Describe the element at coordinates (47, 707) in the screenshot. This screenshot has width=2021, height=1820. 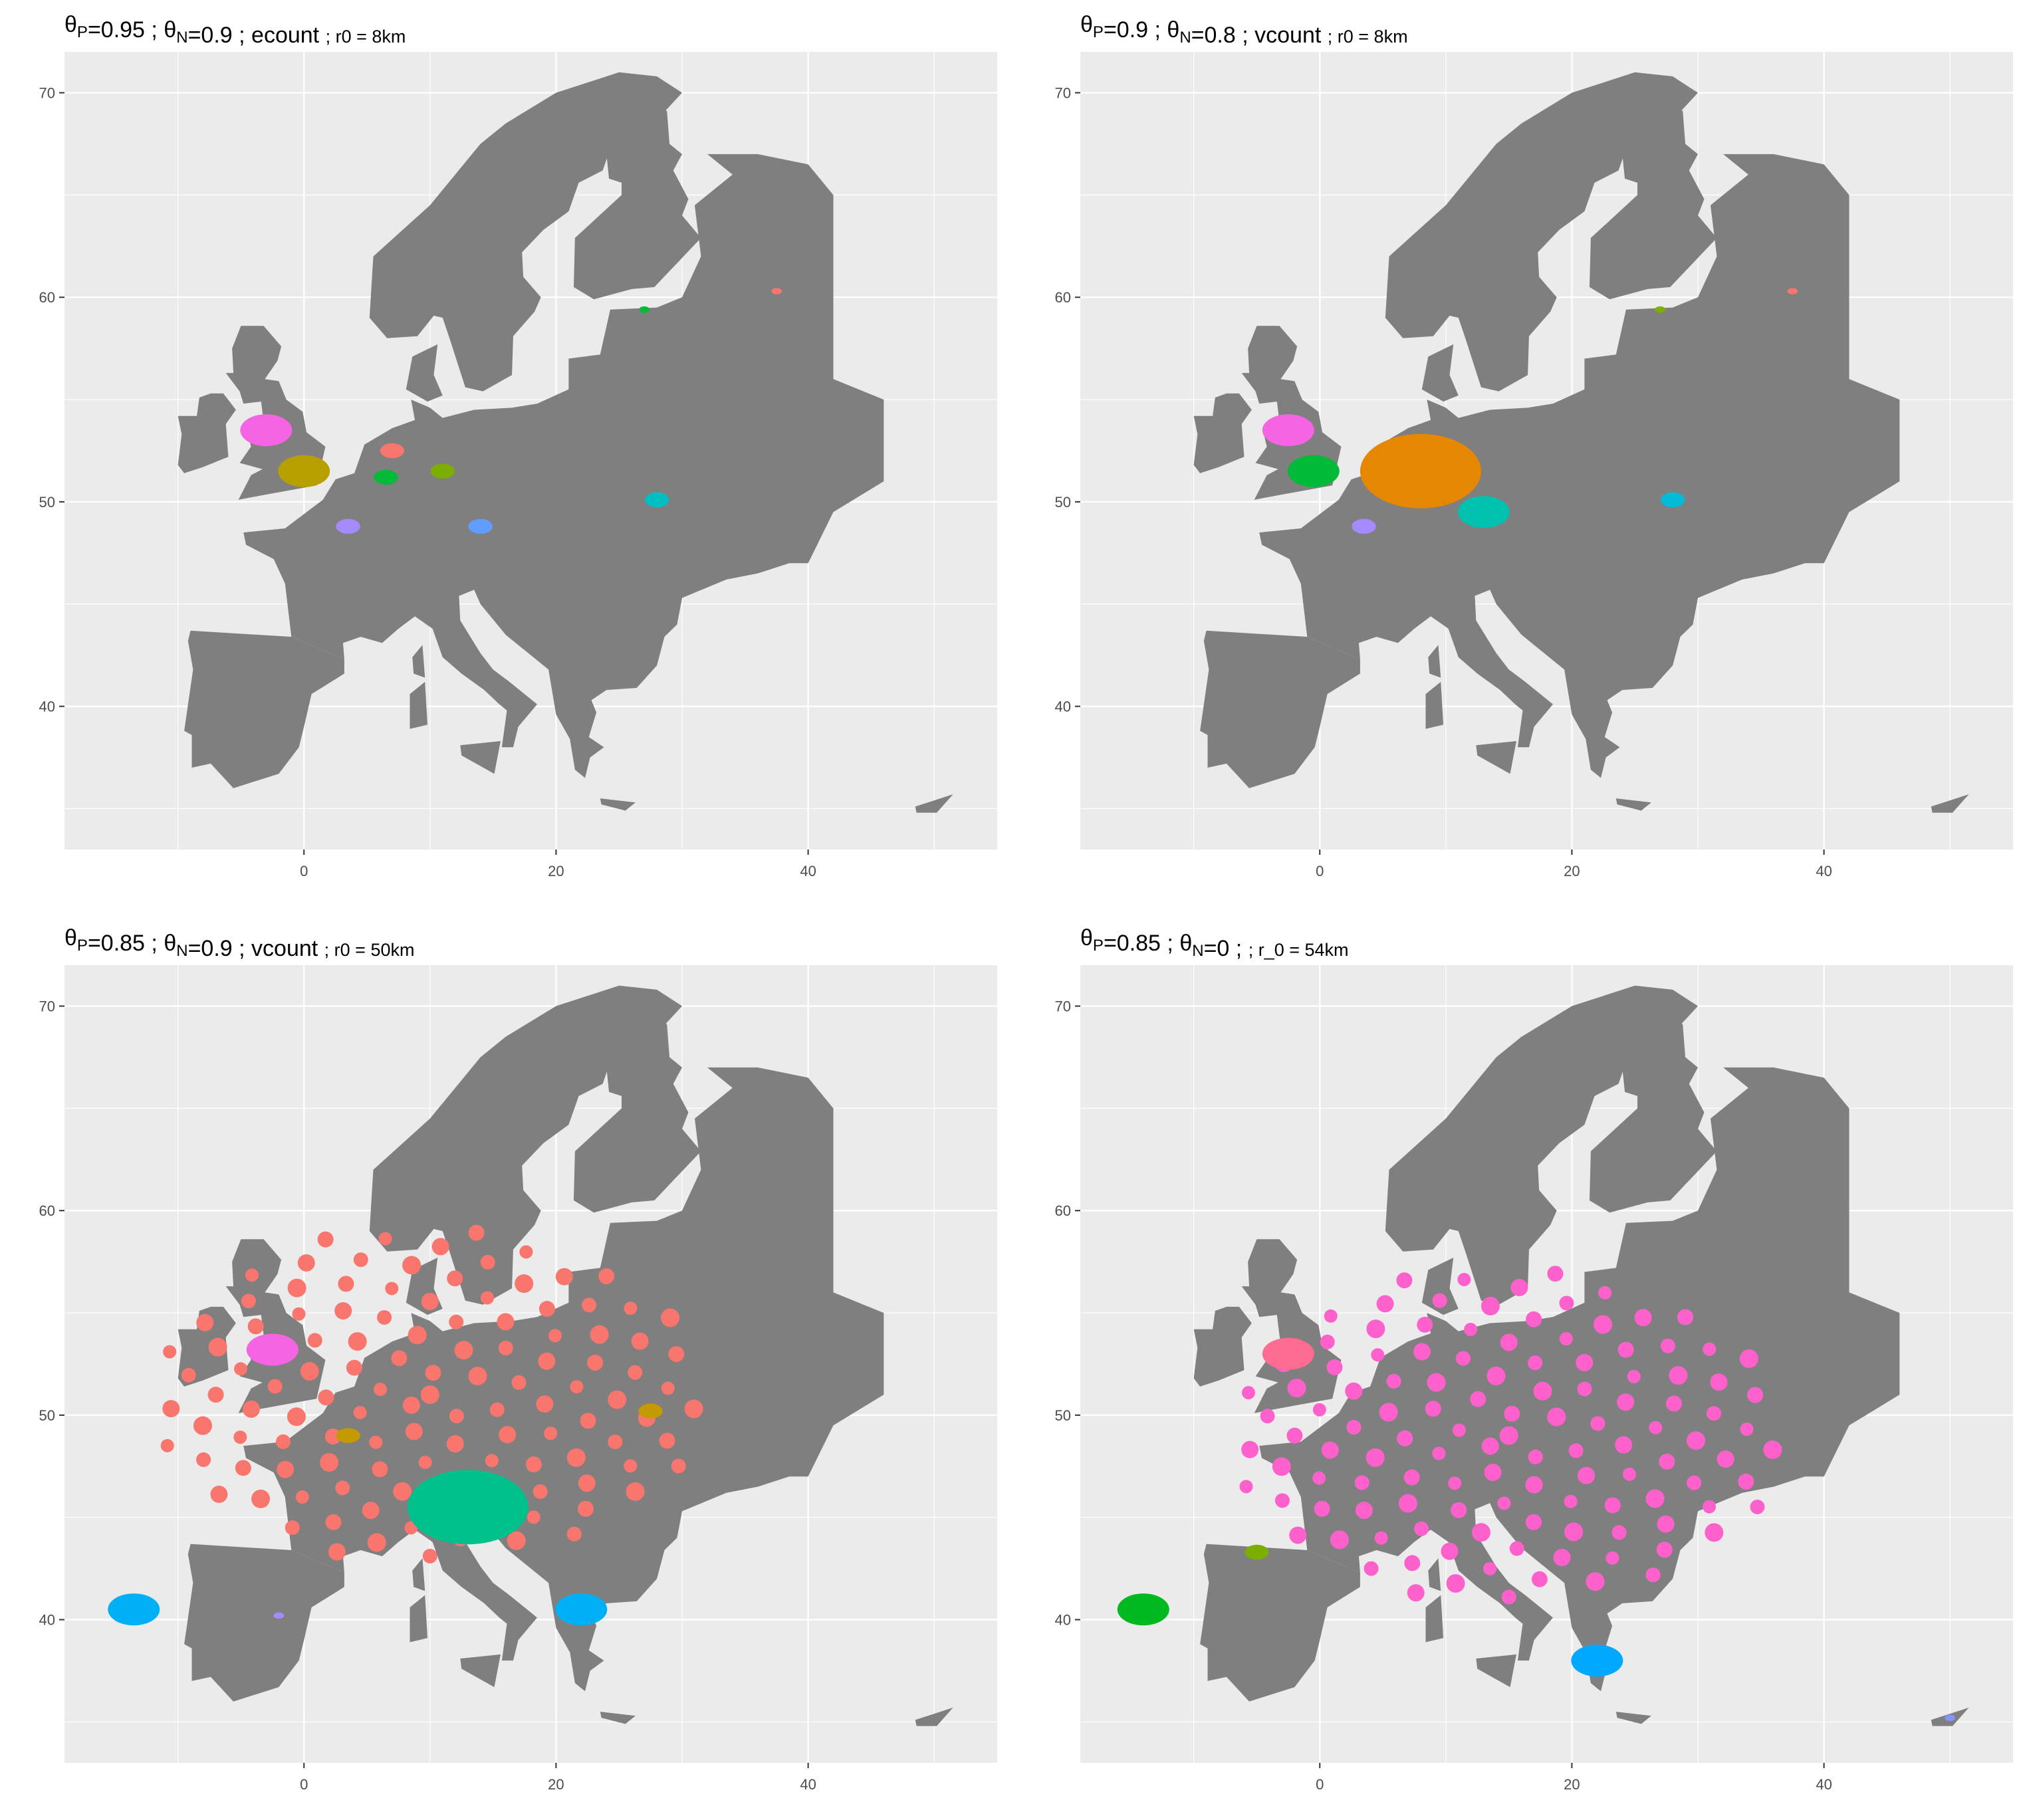
I see `y-tick-label: 40` at that location.